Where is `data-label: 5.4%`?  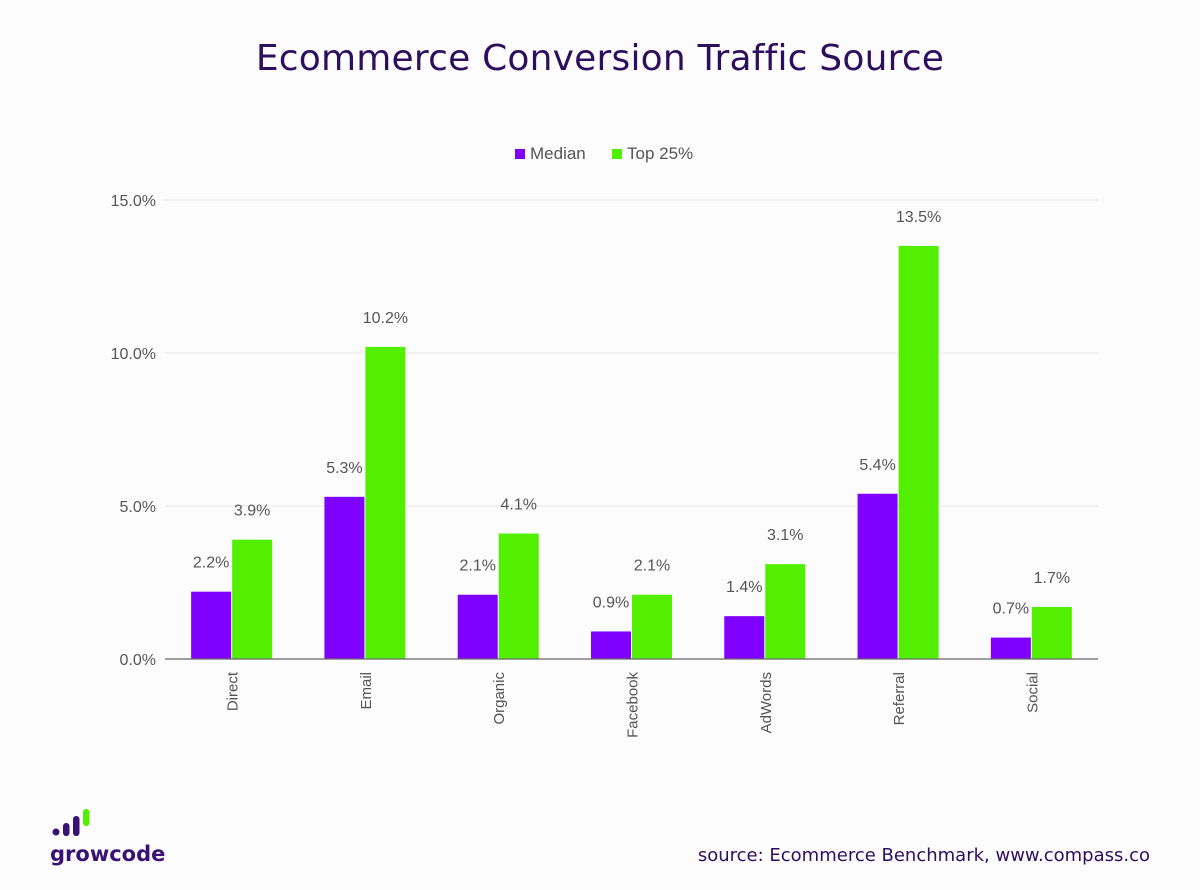
data-label: 5.4% is located at coordinates (877, 465).